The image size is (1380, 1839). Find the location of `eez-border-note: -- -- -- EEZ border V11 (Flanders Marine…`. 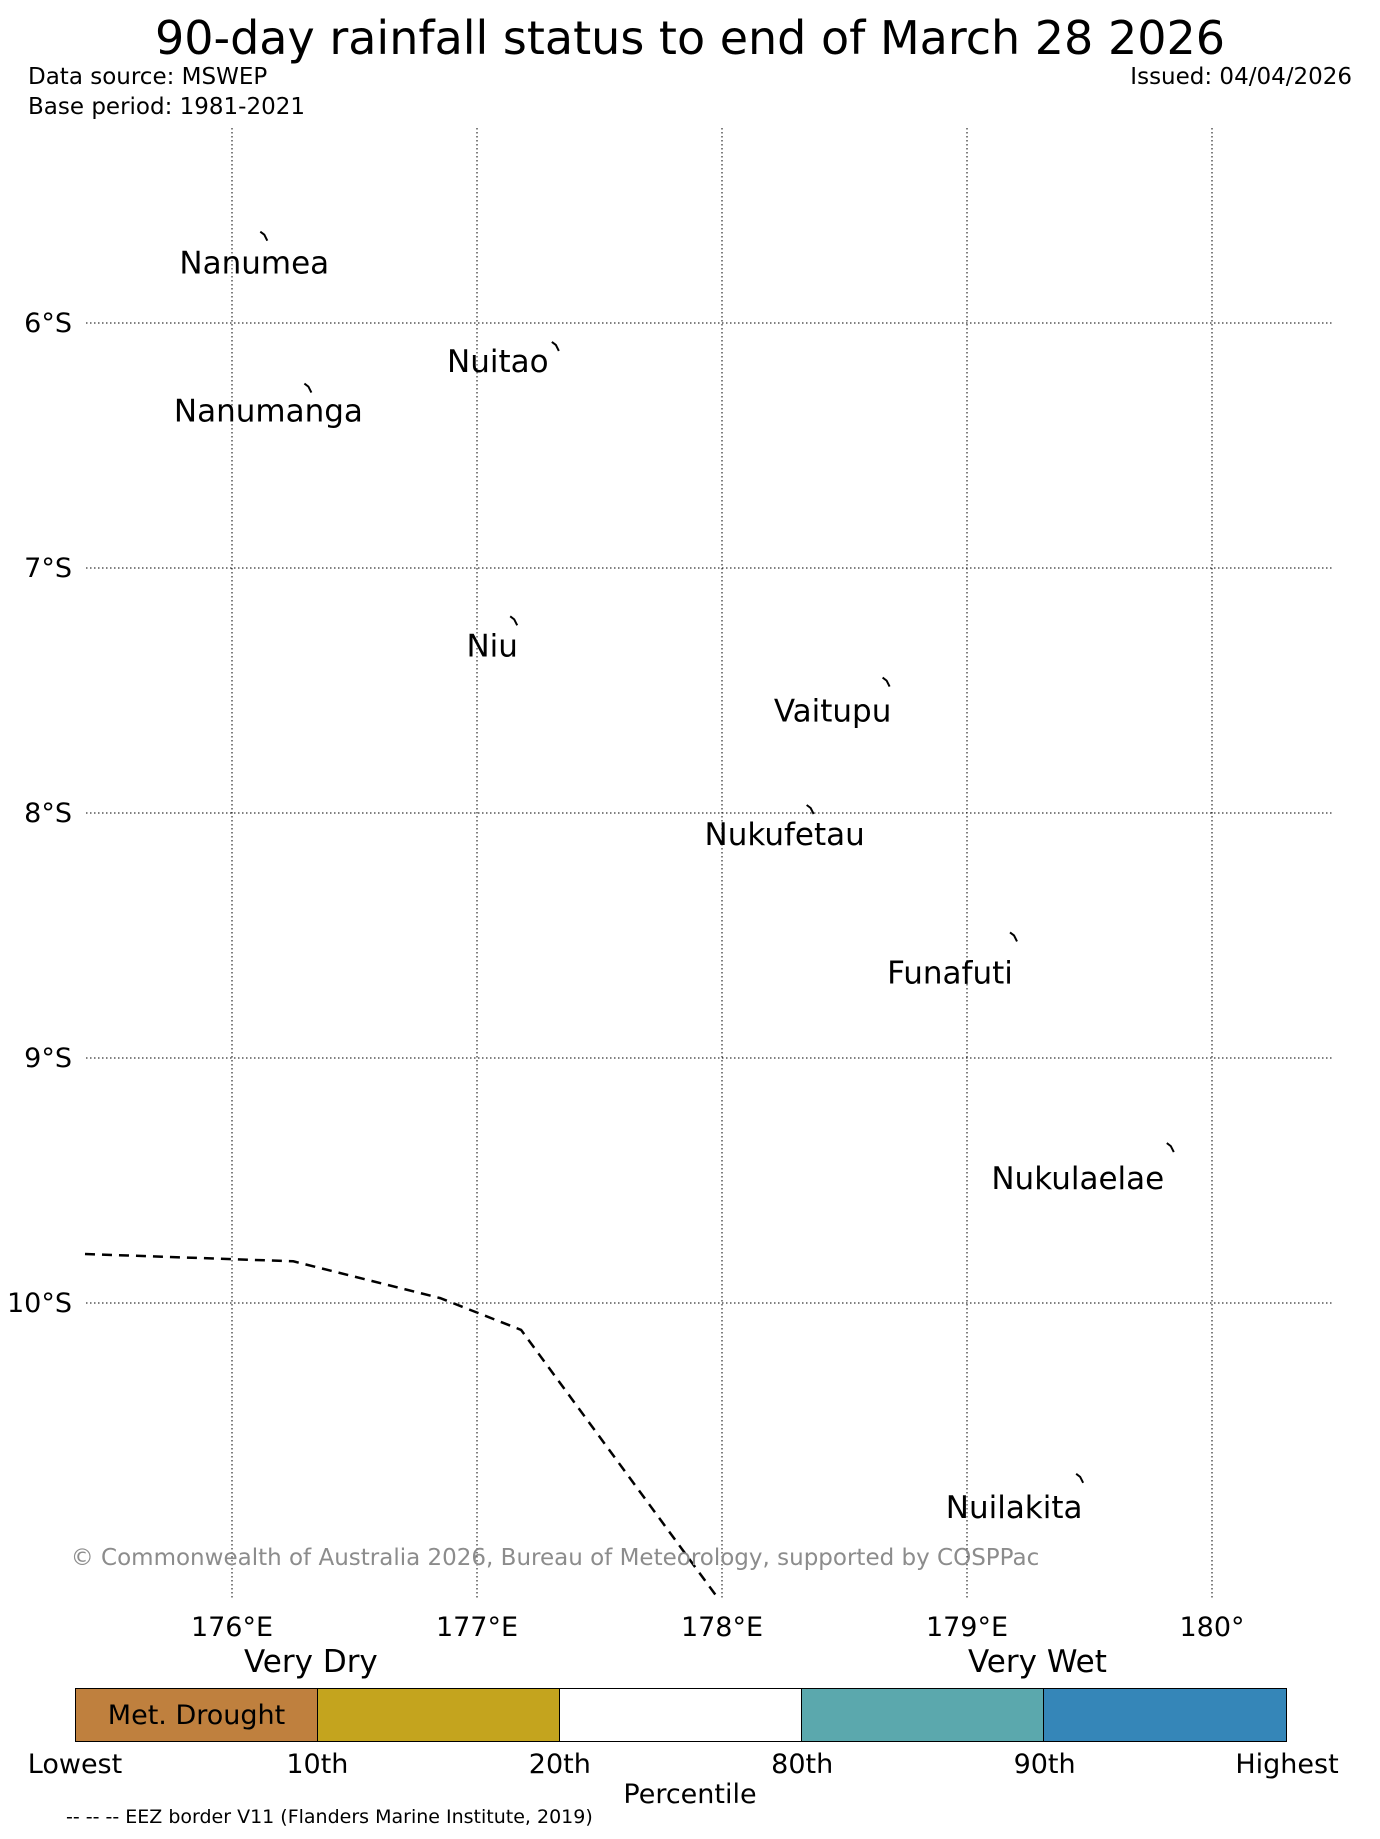

eez-border-note: -- -- -- EEZ border V11 (Flanders Marine… is located at coordinates (329, 1817).